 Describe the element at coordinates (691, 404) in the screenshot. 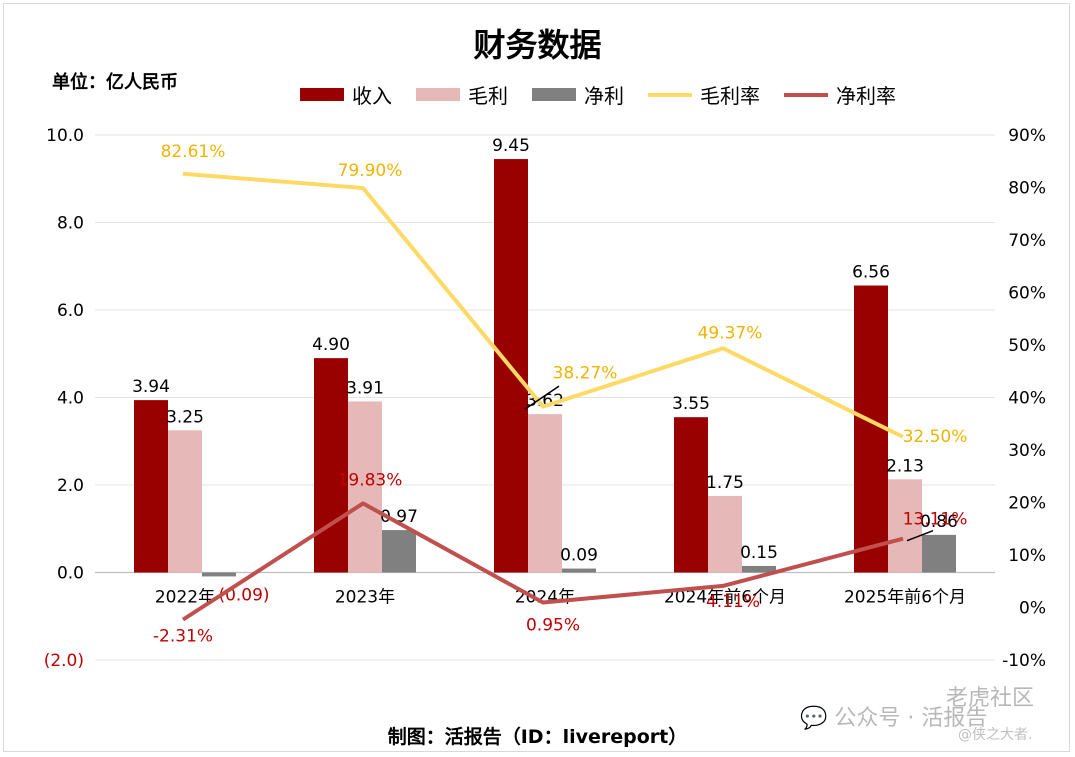

I see `bar-label-0-3: 3.55` at that location.